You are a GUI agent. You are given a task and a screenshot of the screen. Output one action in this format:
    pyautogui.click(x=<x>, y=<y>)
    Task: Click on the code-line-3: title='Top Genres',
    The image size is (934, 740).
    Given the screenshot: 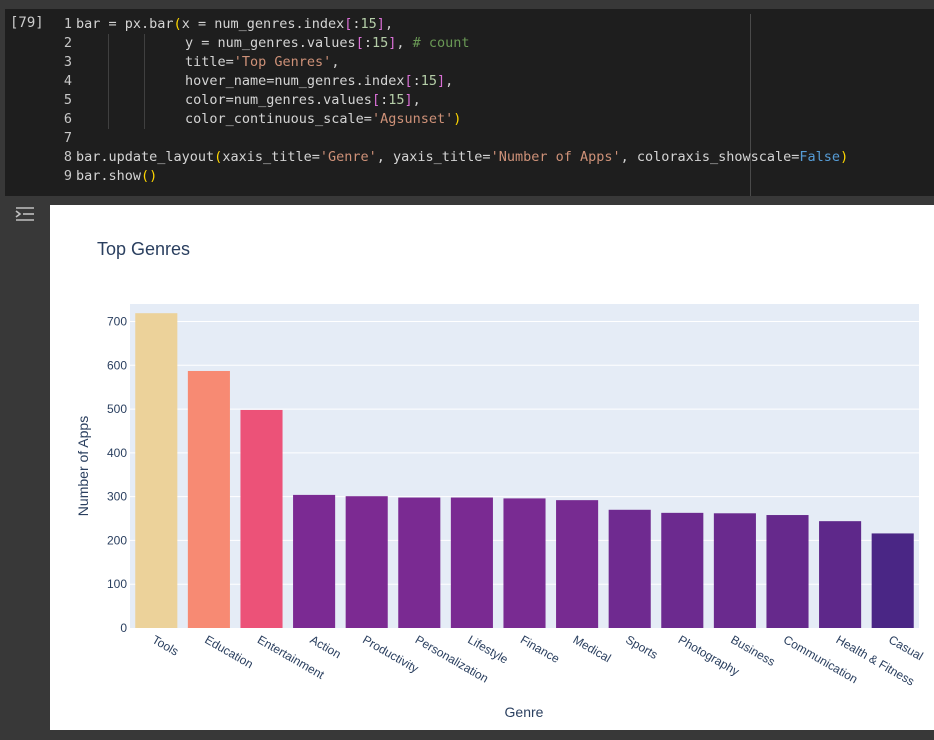 What is the action you would take?
    pyautogui.click(x=262, y=62)
    